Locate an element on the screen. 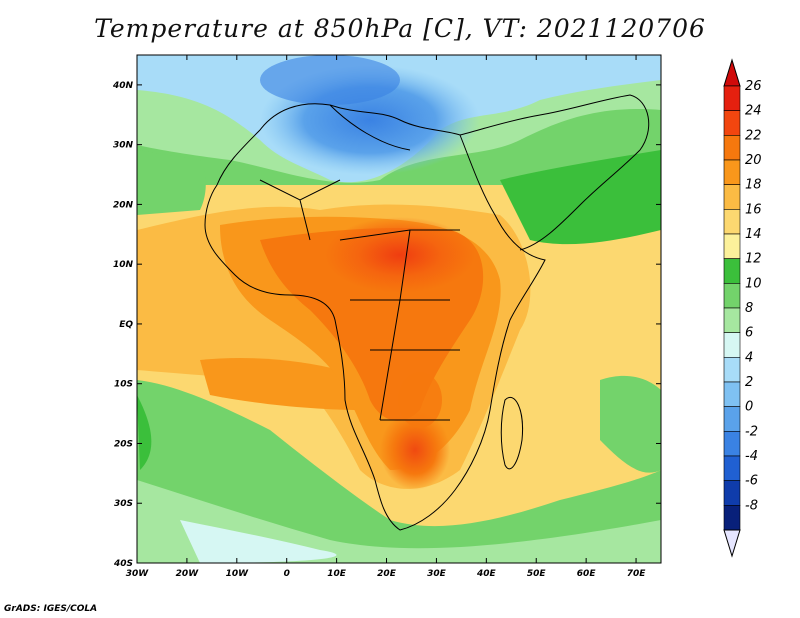 The width and height of the screenshot is (800, 618). colorbar-label: 16 is located at coordinates (753, 209).